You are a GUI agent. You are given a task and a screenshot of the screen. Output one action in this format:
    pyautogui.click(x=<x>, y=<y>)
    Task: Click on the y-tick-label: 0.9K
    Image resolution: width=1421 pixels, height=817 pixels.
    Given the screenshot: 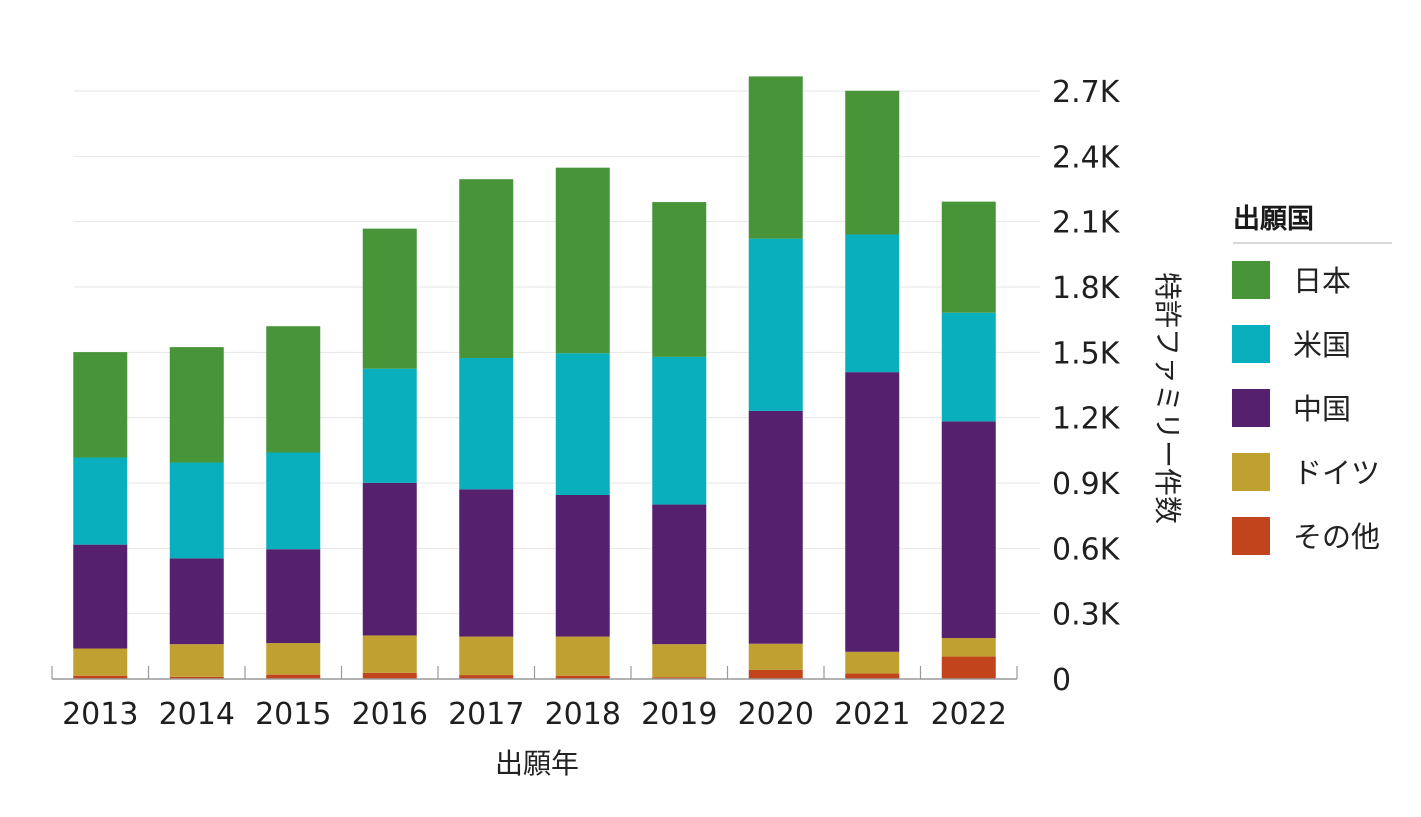 What is the action you would take?
    pyautogui.click(x=1086, y=484)
    